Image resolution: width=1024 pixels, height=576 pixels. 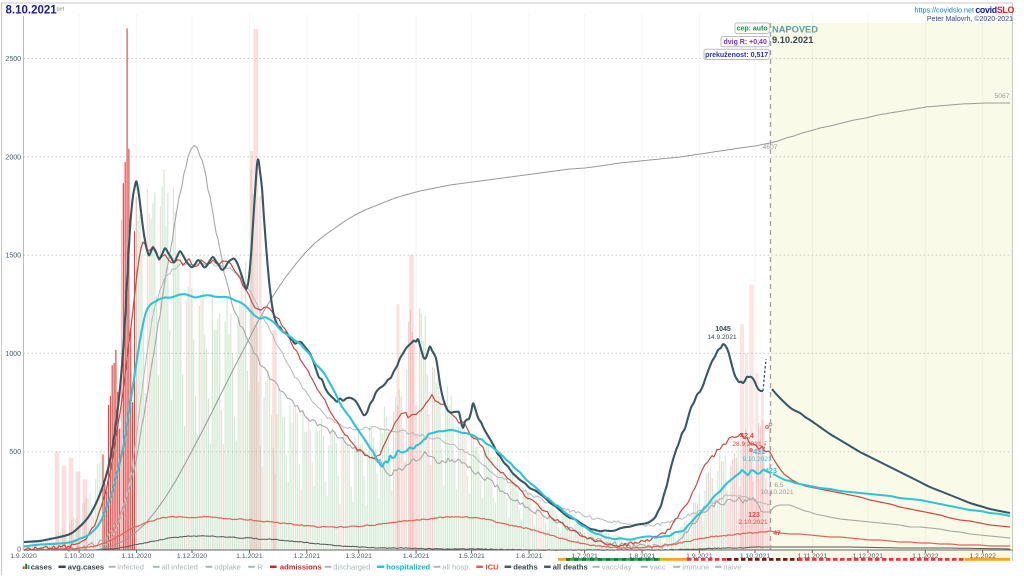 I want to click on svg-text: pet, so click(x=61, y=10).